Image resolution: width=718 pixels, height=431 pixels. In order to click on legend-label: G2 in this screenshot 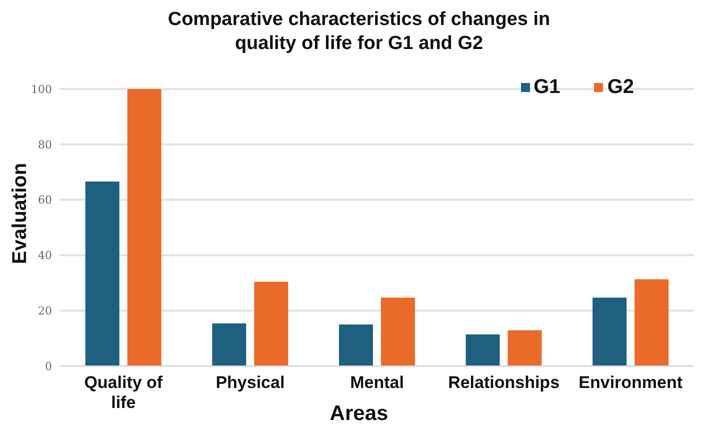, I will do `click(620, 87)`.